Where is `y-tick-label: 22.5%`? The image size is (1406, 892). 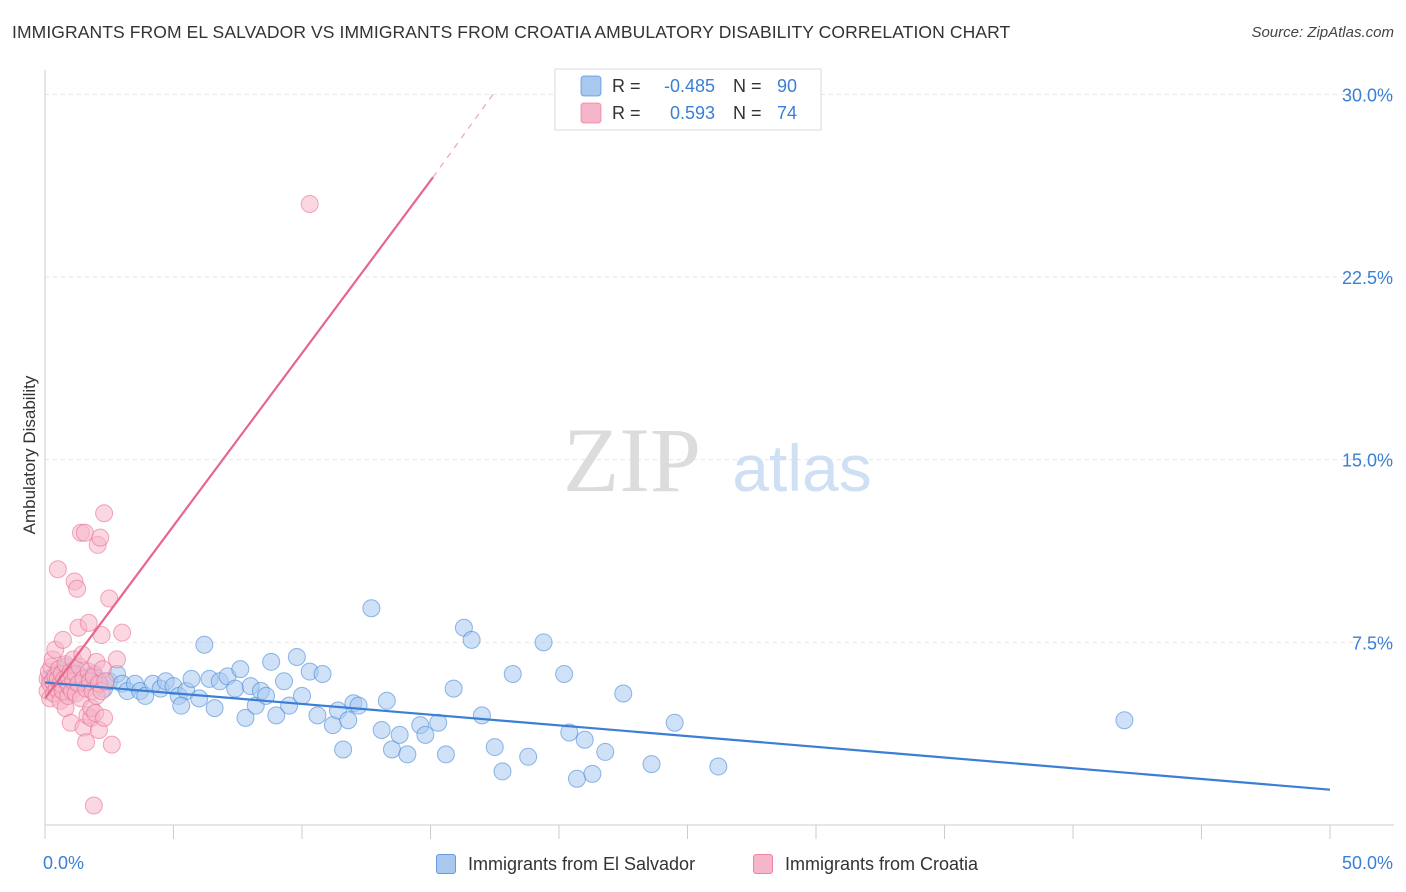 y-tick-label: 22.5% is located at coordinates (1367, 278).